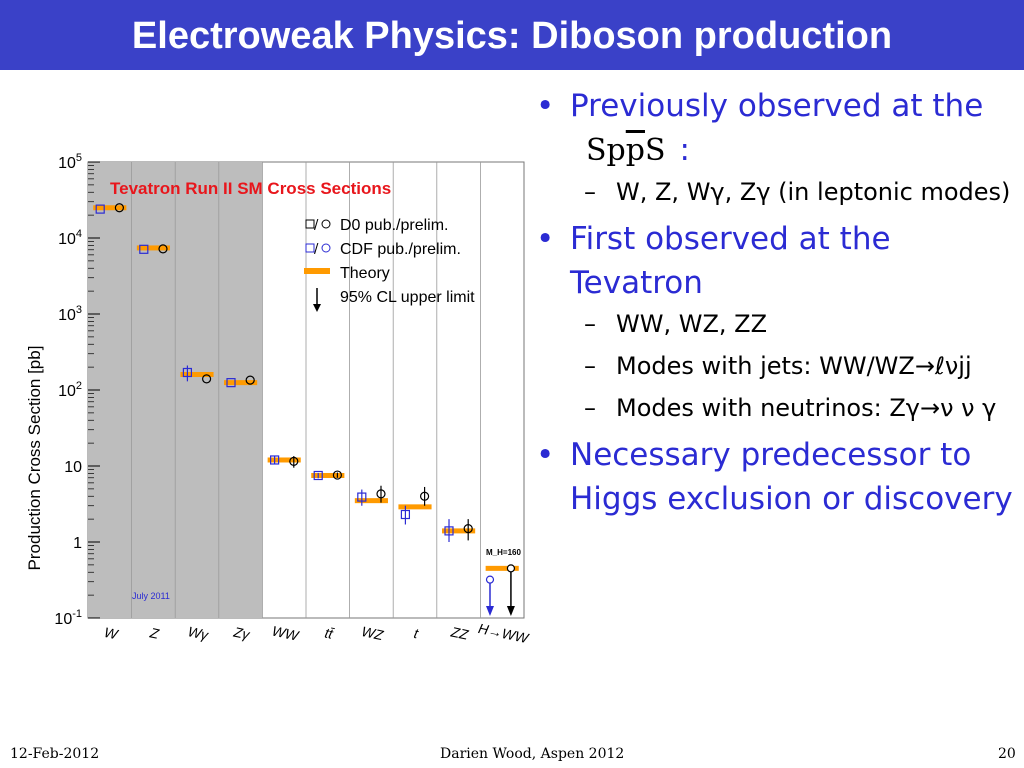 This screenshot has height=768, width=1024. I want to click on legend-d0-circle, so click(326, 224).